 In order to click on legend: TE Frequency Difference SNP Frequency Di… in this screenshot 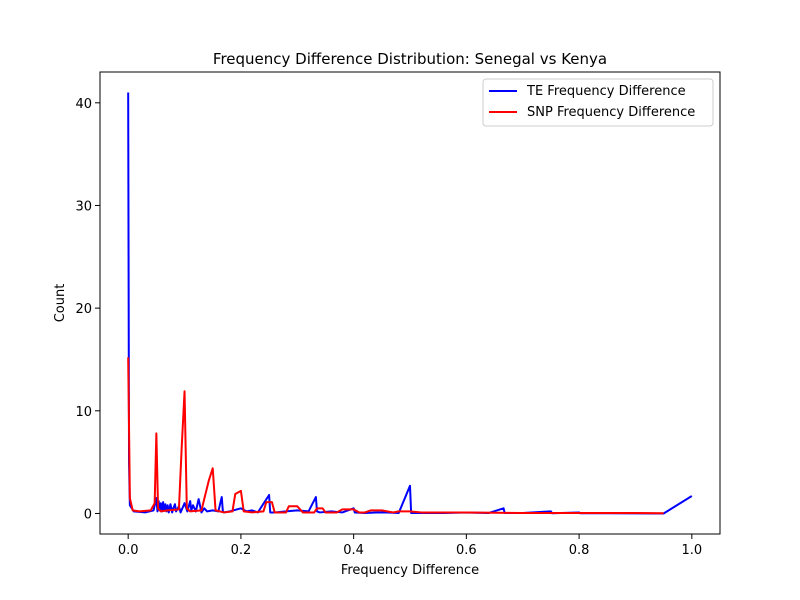, I will do `click(598, 102)`.